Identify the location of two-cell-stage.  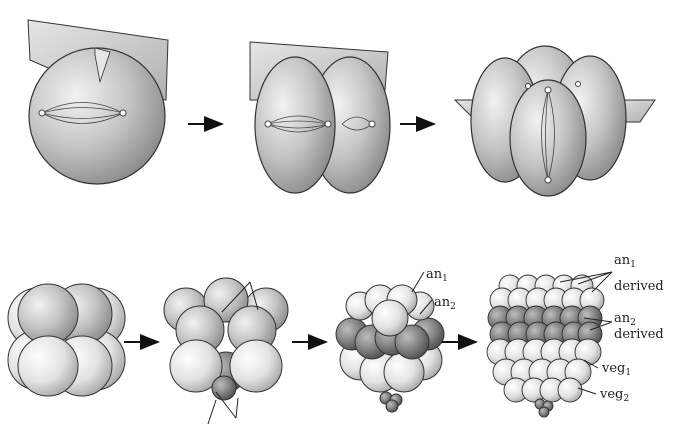
(320, 117).